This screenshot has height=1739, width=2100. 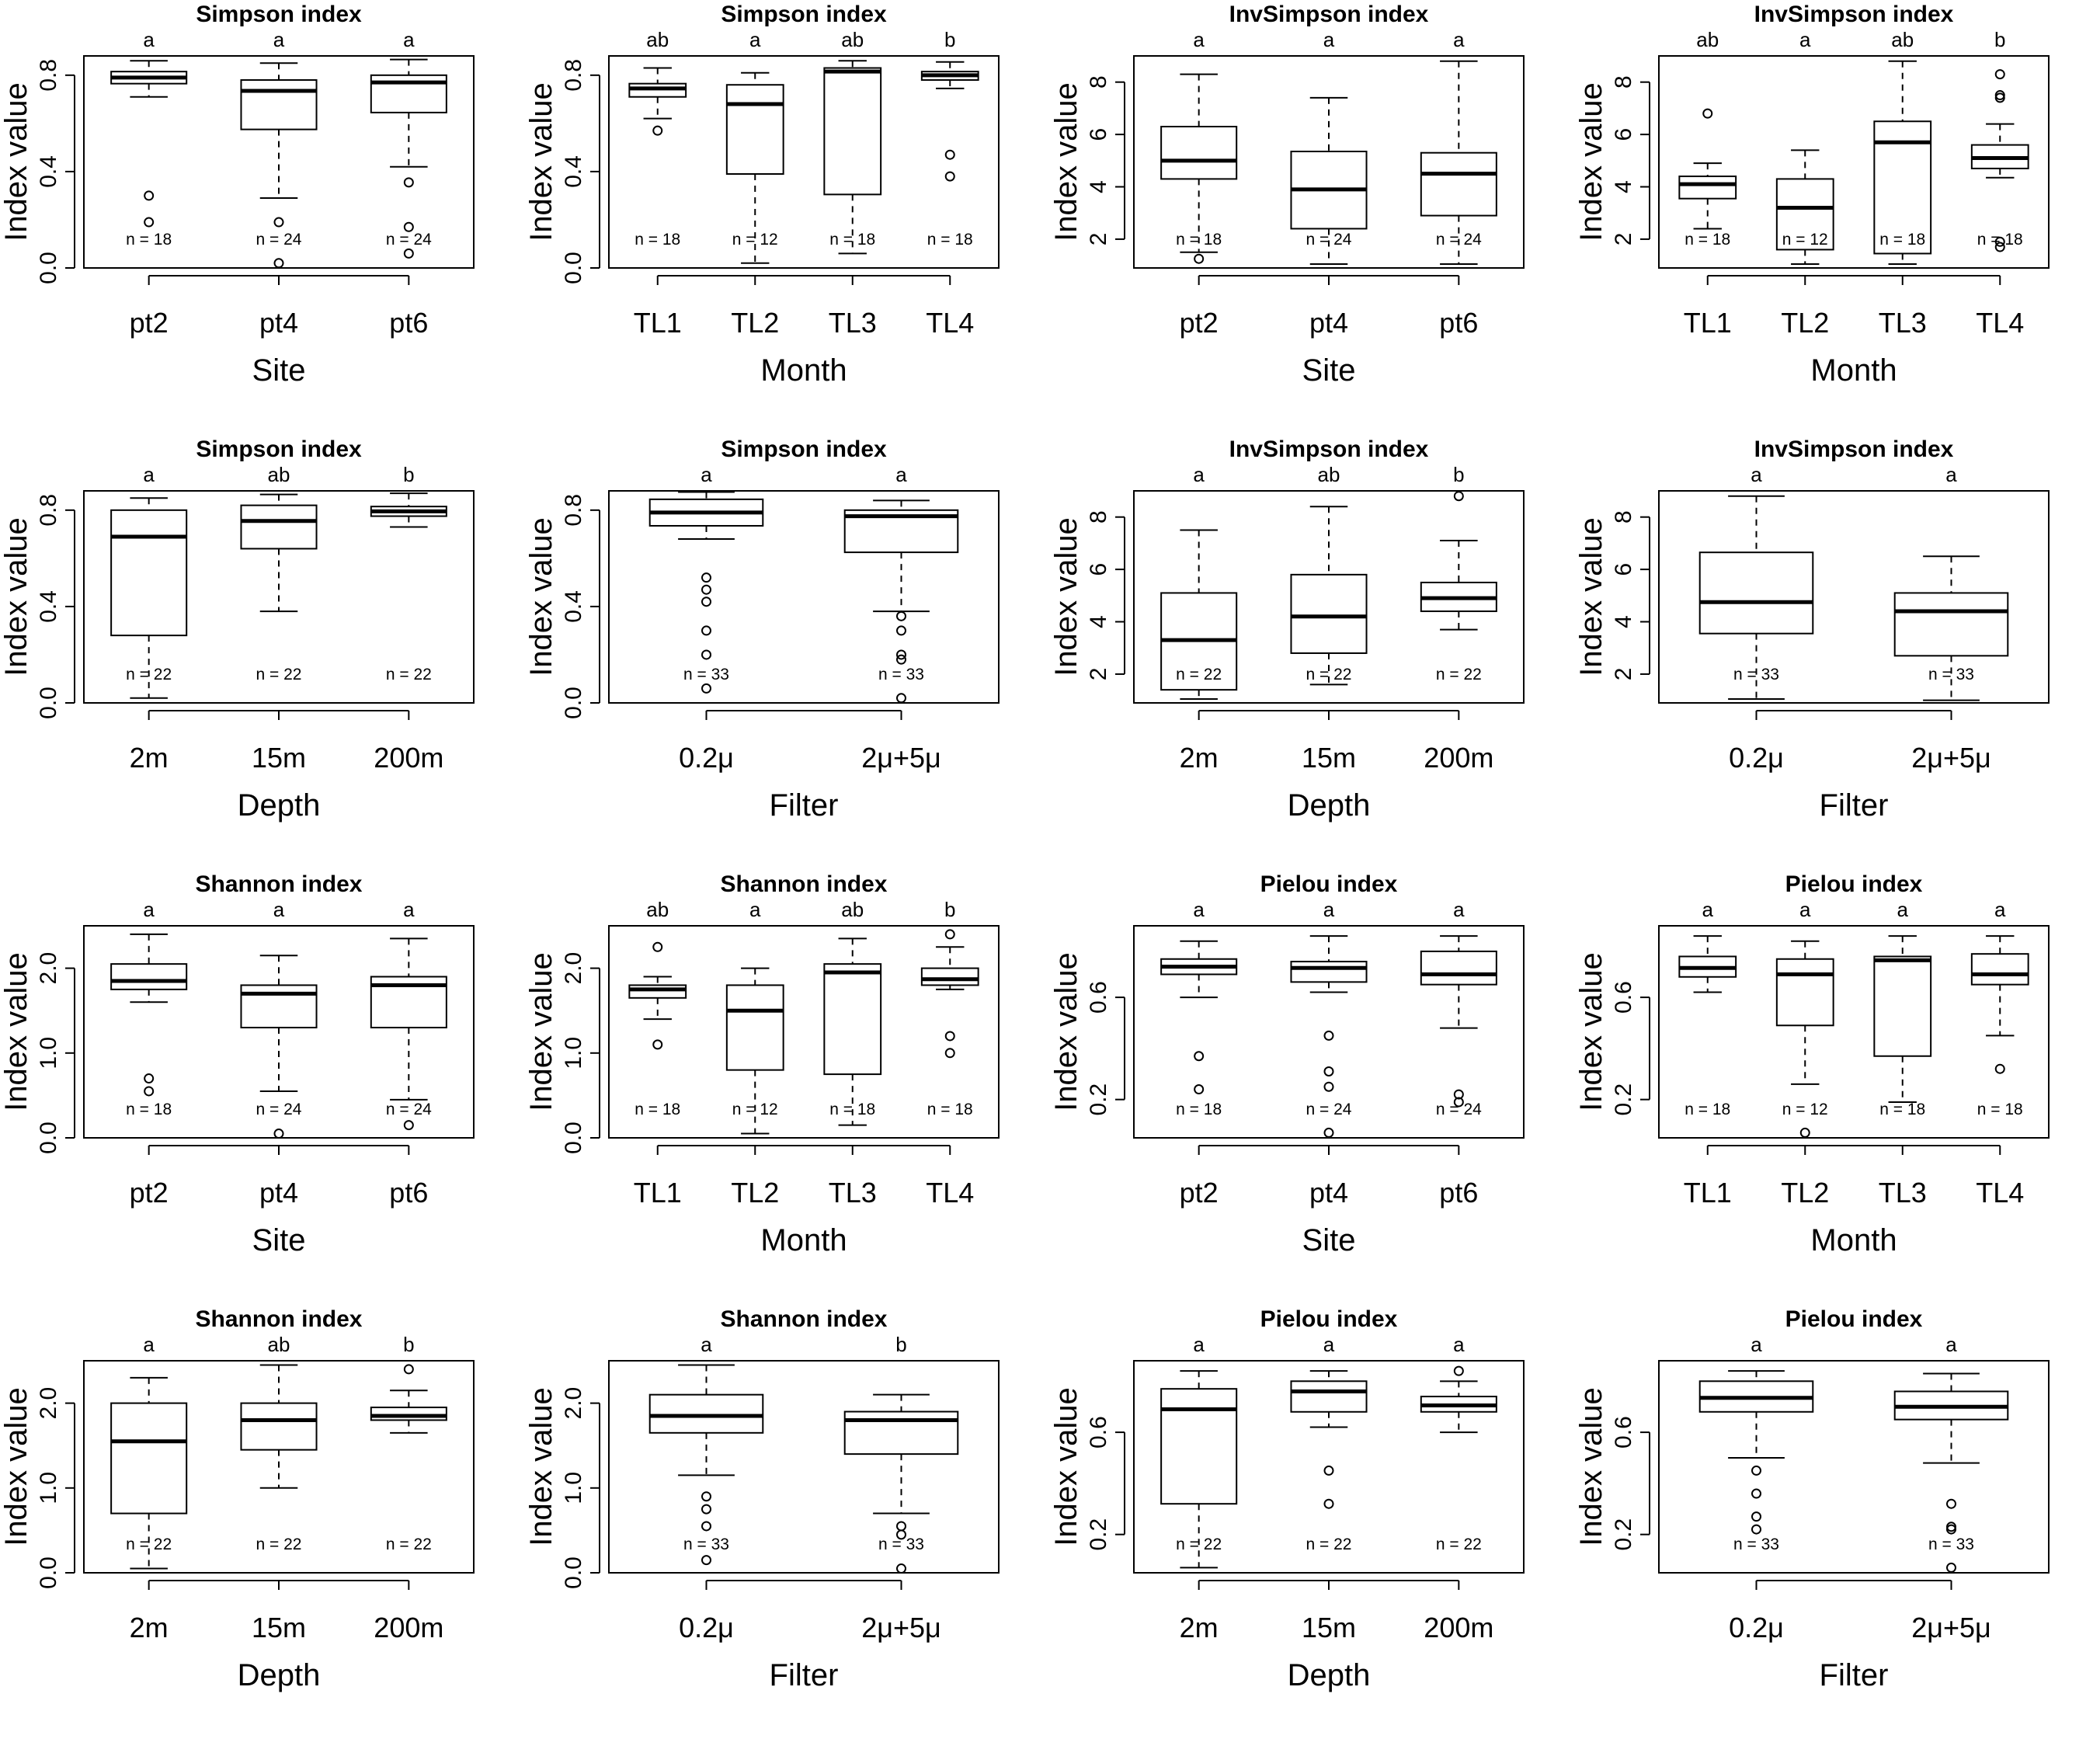 I want to click on y-axis-label: Index value, so click(x=16, y=1466).